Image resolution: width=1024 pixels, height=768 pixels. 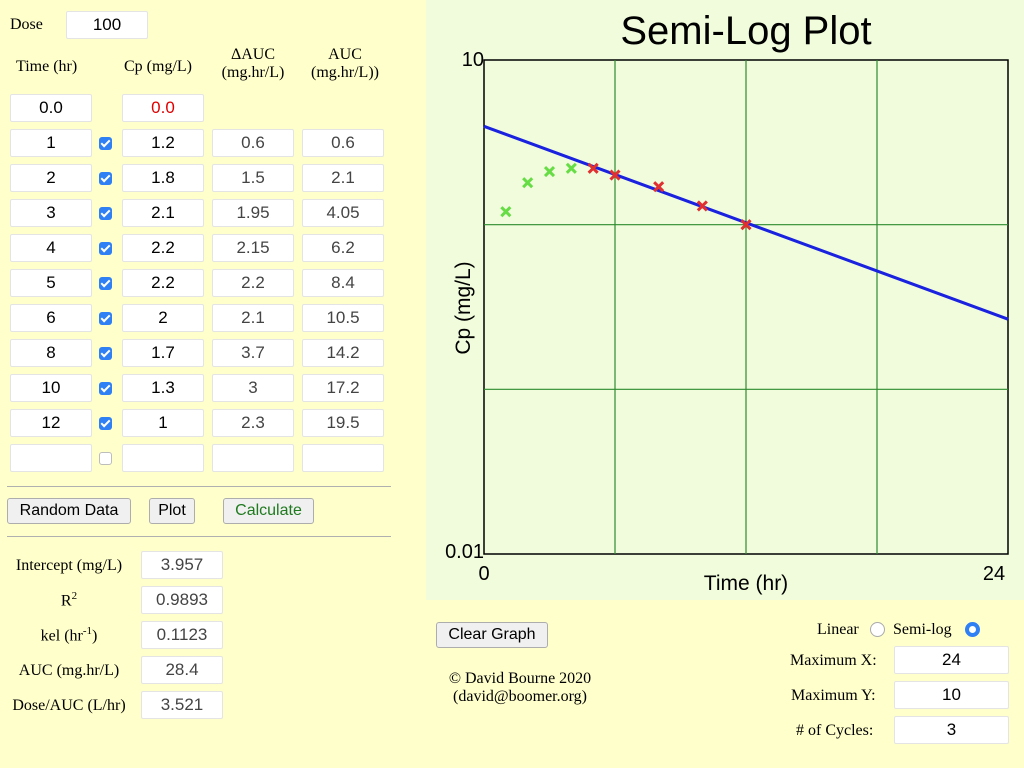 What do you see at coordinates (51, 213) in the screenshot?
I see `time-input: 3` at bounding box center [51, 213].